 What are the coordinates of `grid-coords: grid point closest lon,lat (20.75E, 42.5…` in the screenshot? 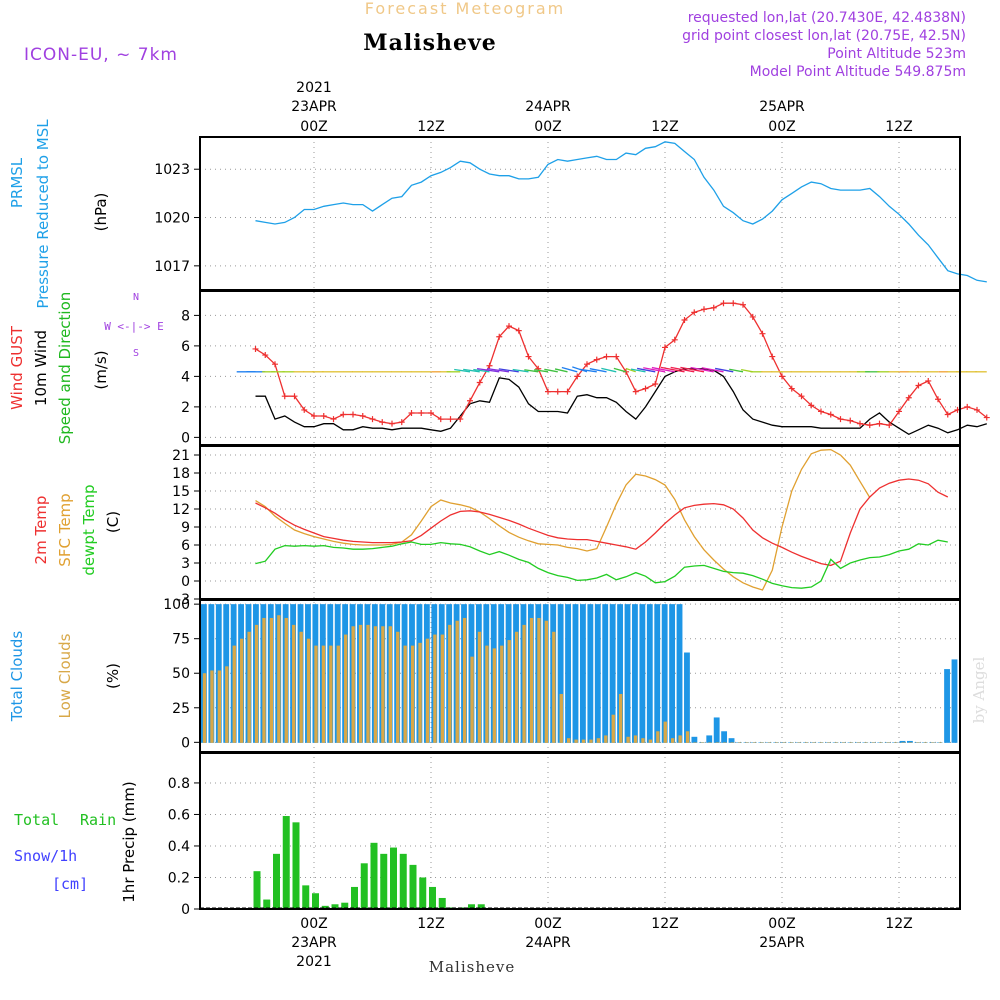 It's located at (824, 36).